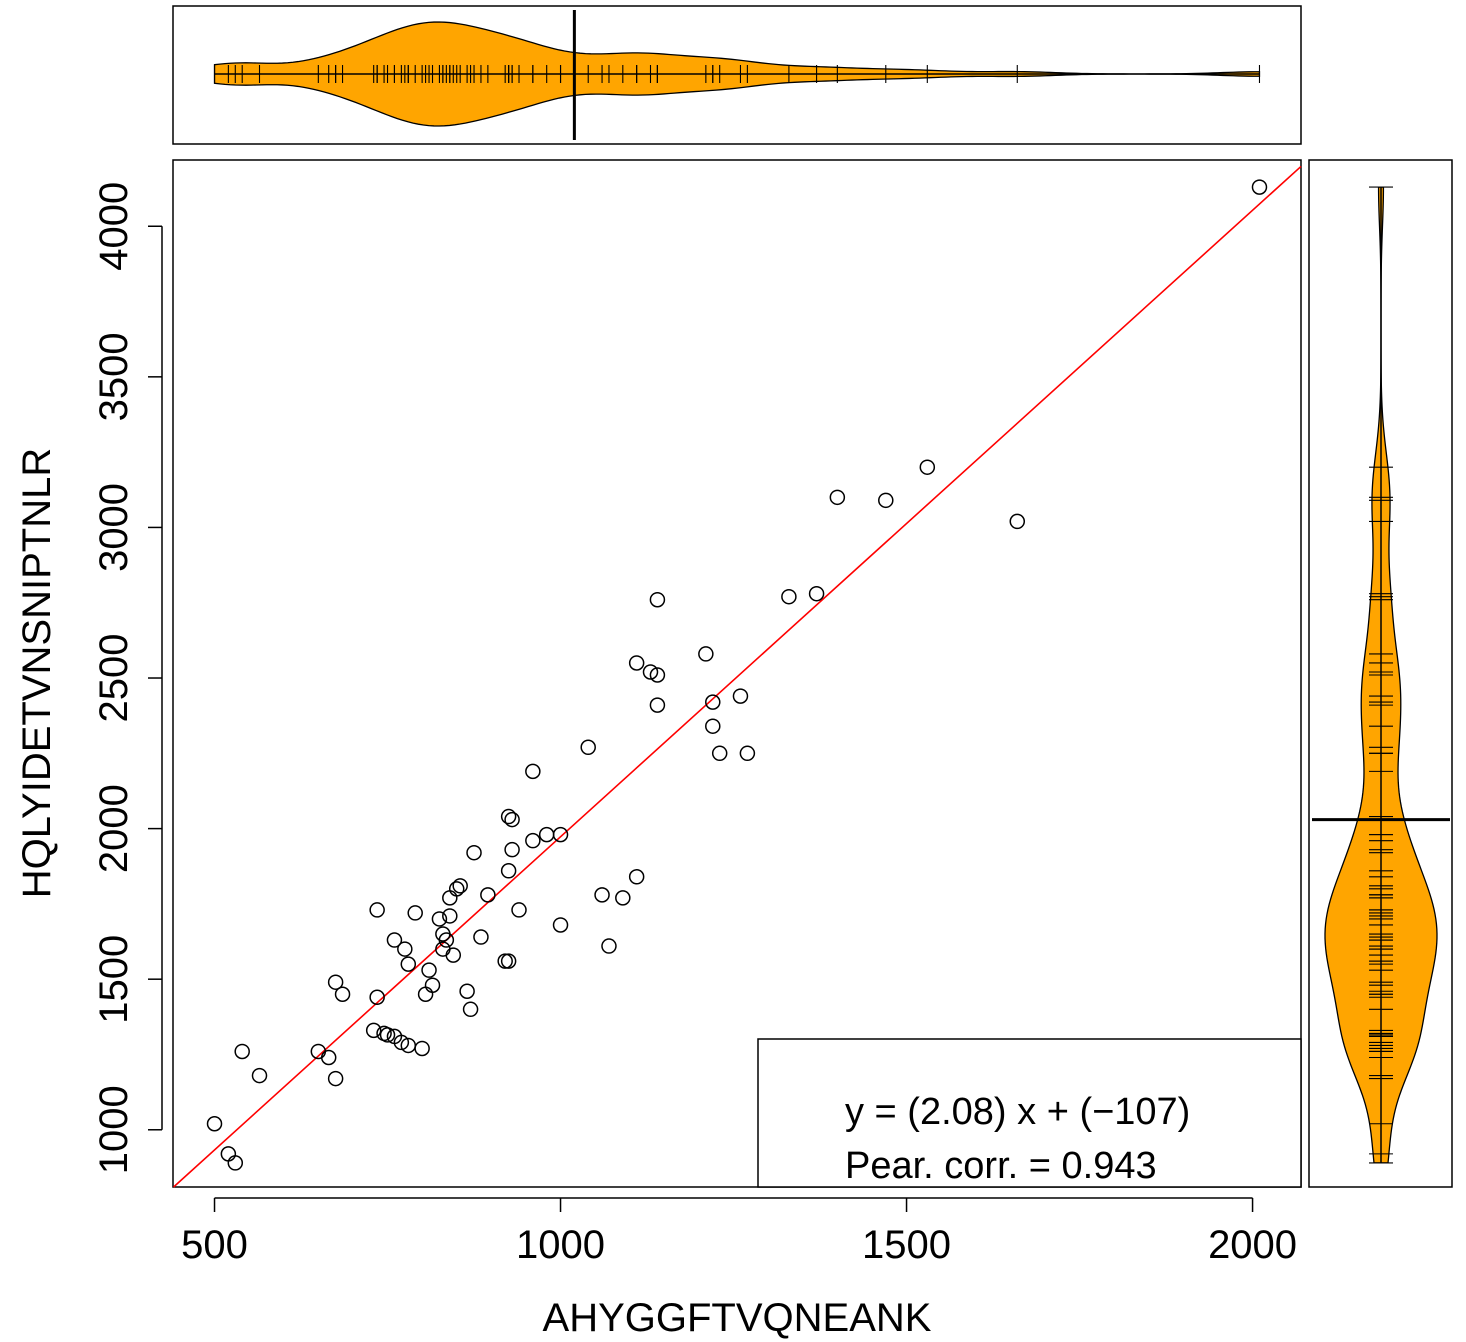 This screenshot has width=1466, height=1342. What do you see at coordinates (37, 673) in the screenshot?
I see `y-axis-label: HQLYIDETVNSNIPTNLR` at bounding box center [37, 673].